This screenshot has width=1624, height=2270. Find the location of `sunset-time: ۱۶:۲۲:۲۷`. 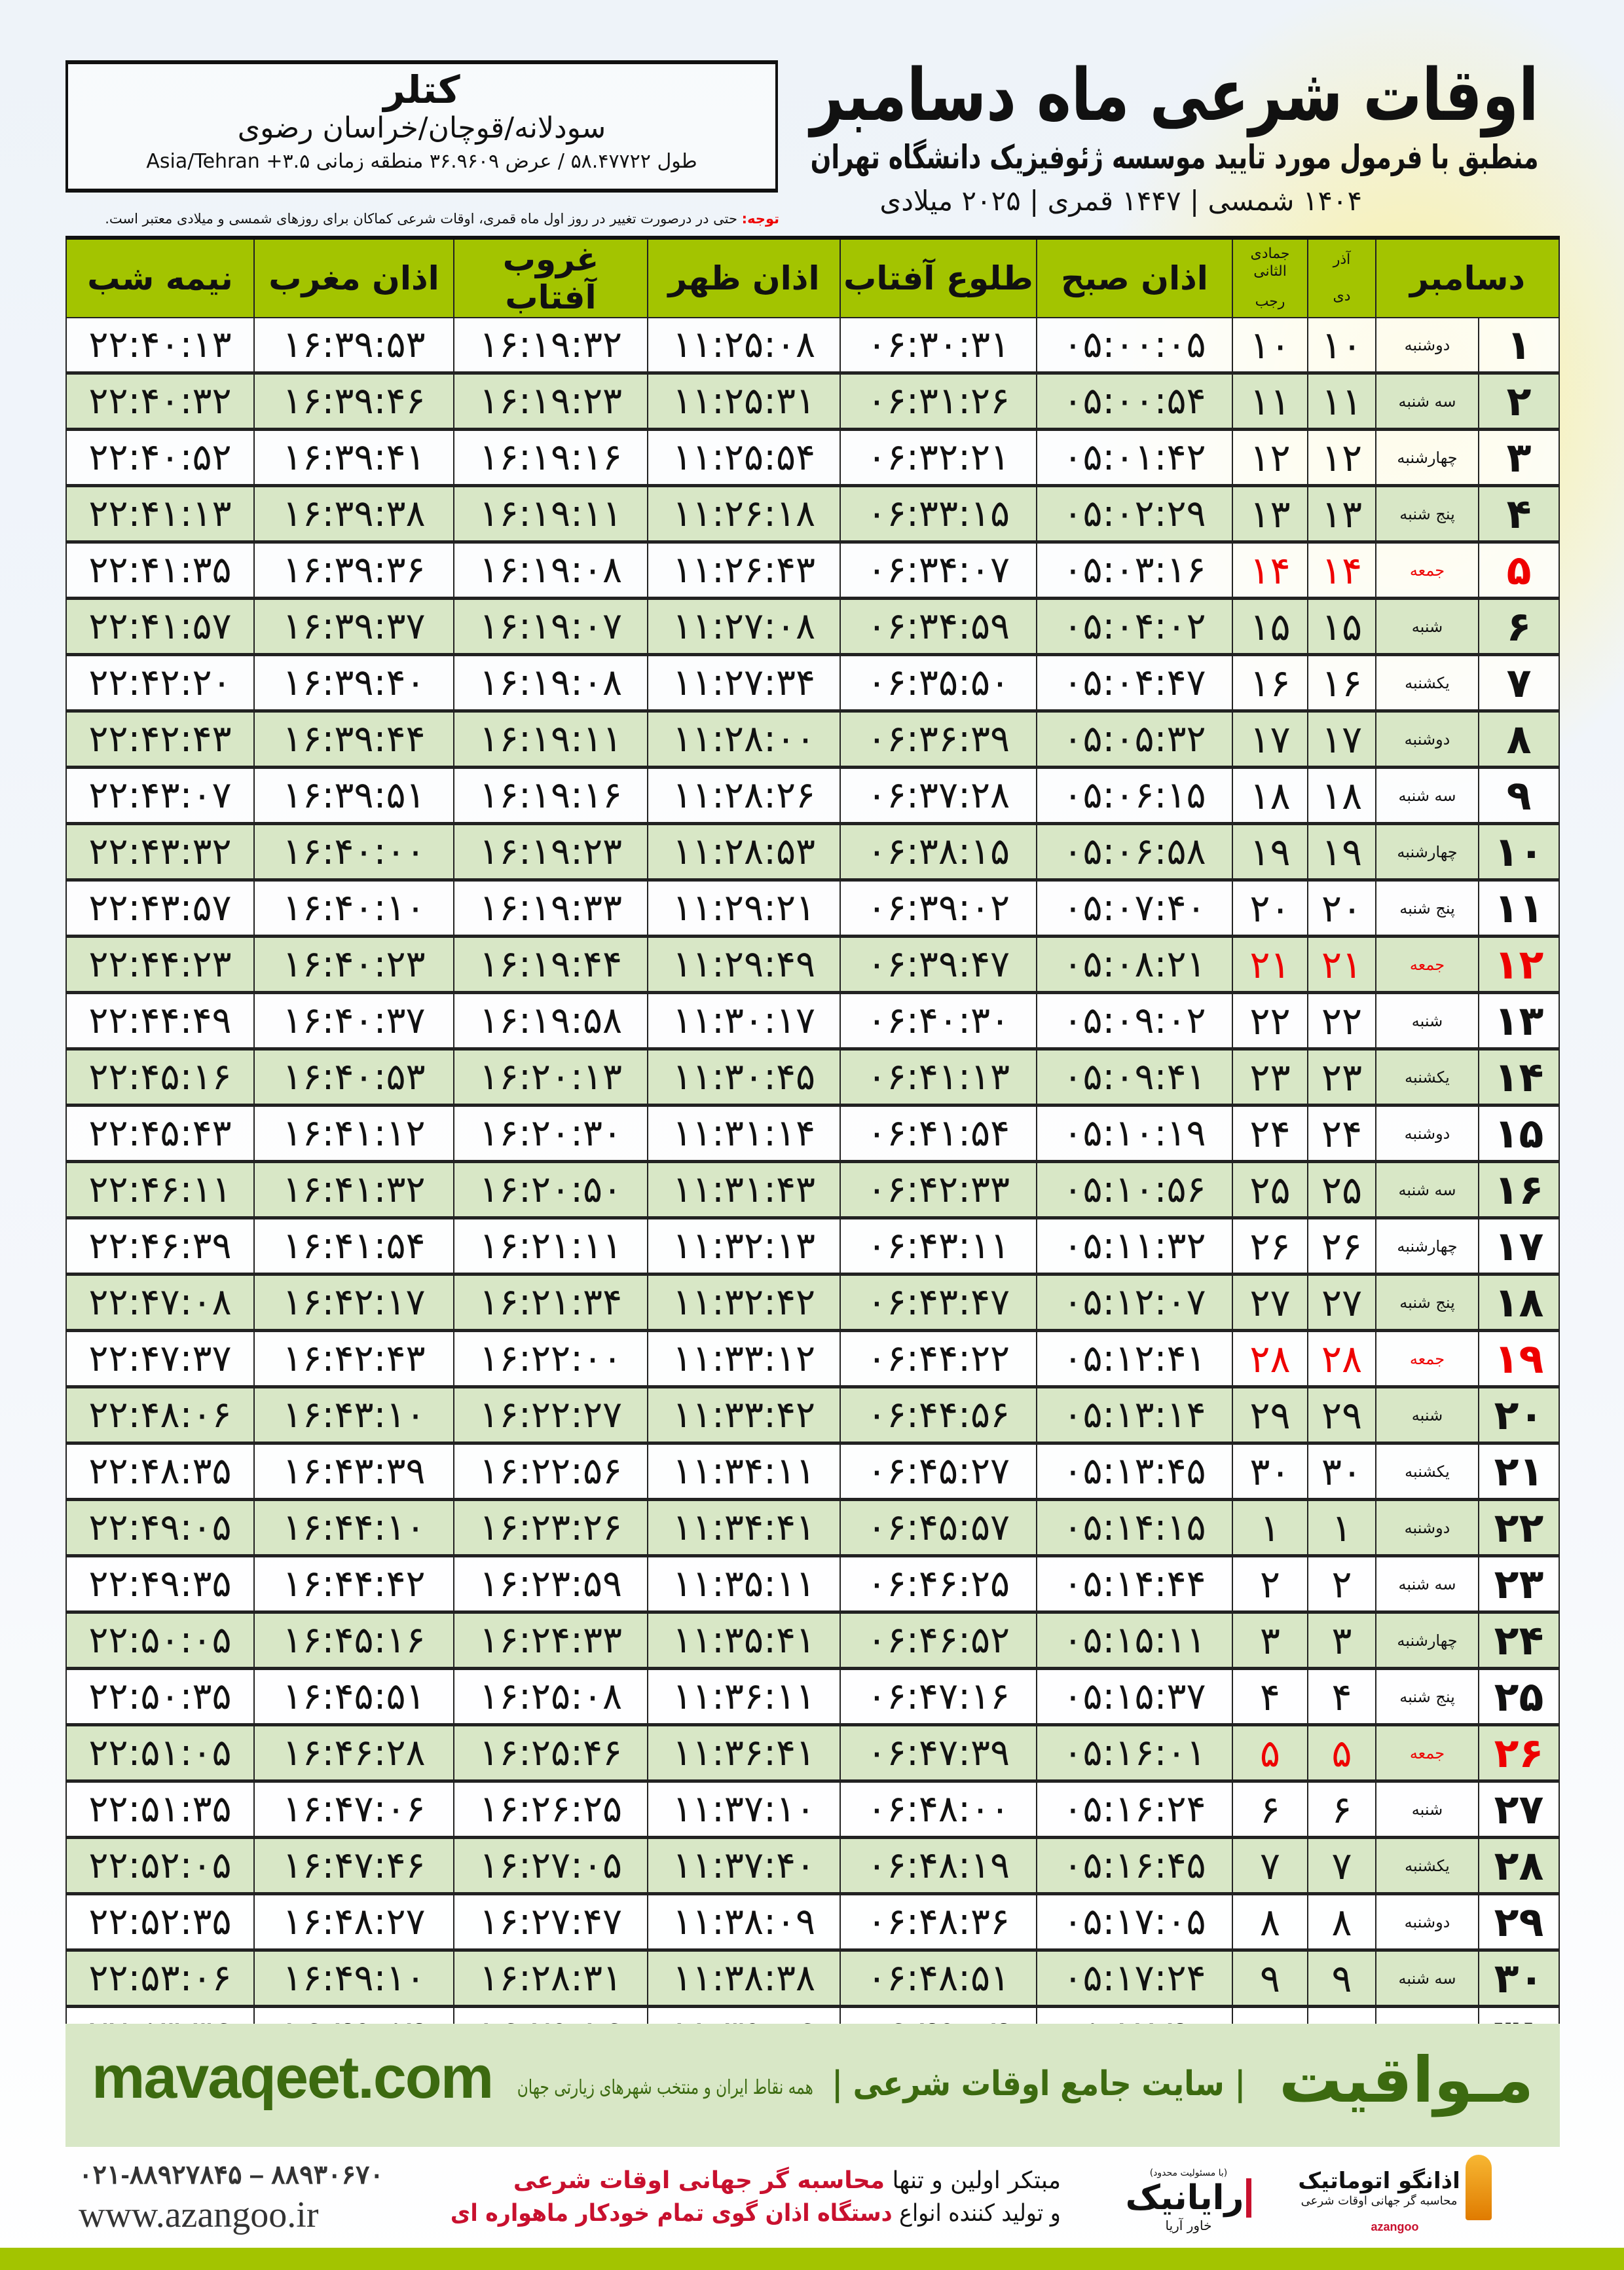

sunset-time: ۱۶:۲۲:۲۷ is located at coordinates (550, 1415).